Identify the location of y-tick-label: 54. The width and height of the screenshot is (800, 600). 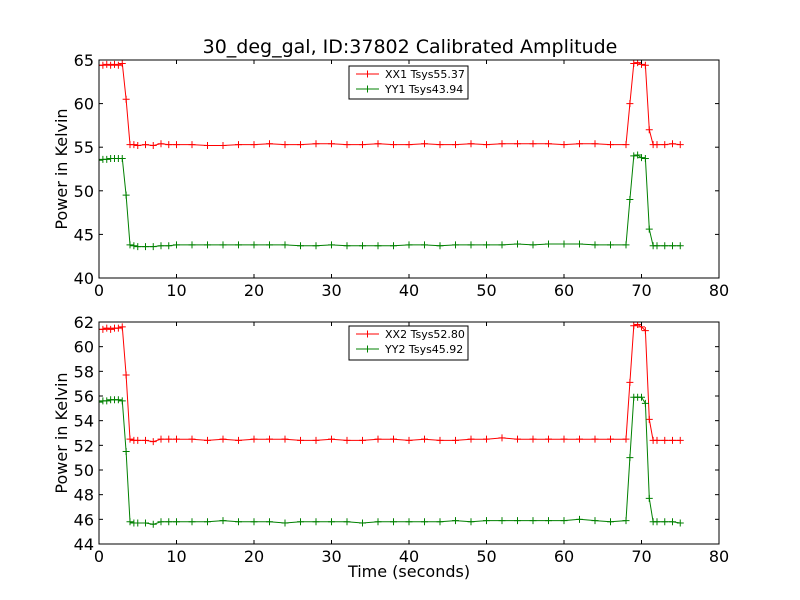
(84, 421).